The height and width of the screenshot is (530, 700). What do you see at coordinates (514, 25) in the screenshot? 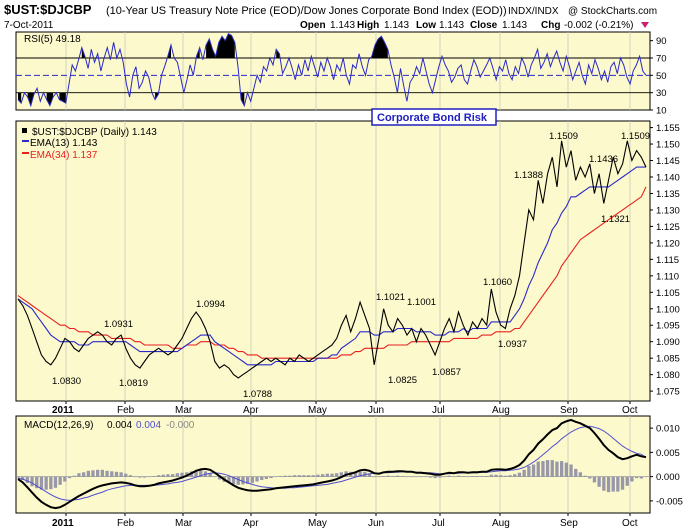
I see `close-value: 1.143` at bounding box center [514, 25].